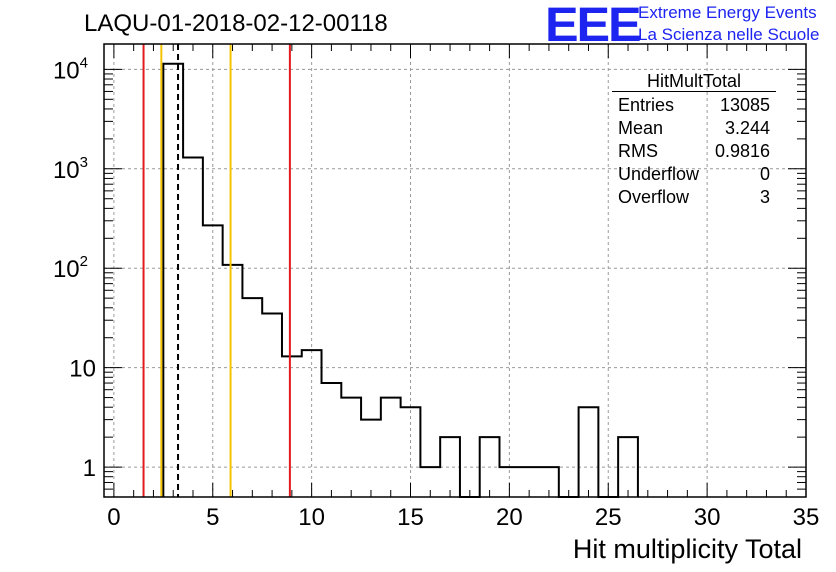  I want to click on stats-label: Mean, so click(641, 128).